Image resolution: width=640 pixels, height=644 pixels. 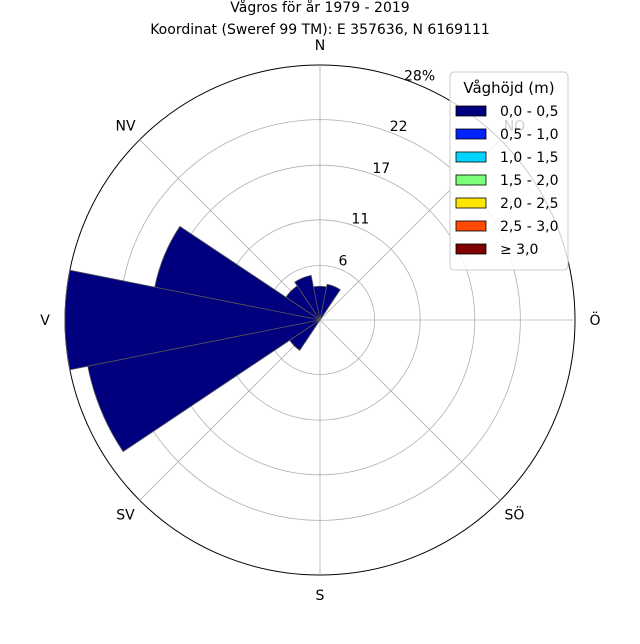 What do you see at coordinates (307, 297) in the screenshot?
I see `rose-sector-337.5` at bounding box center [307, 297].